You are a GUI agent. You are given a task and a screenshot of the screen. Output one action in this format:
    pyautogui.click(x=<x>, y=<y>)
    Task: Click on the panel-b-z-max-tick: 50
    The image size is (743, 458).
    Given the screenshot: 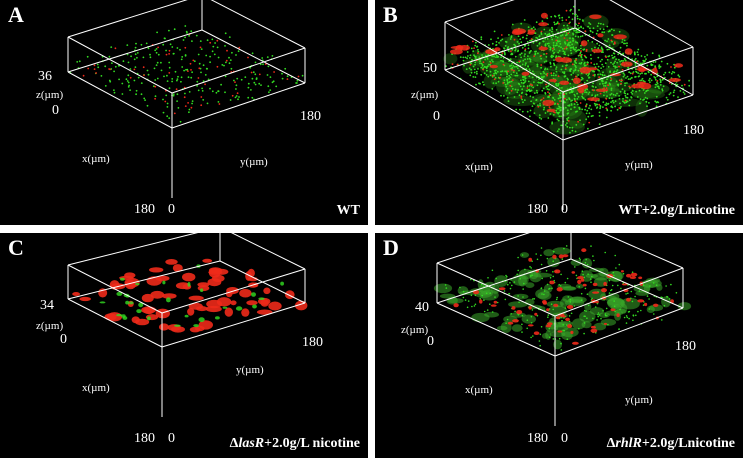 What is the action you would take?
    pyautogui.click(x=430, y=68)
    